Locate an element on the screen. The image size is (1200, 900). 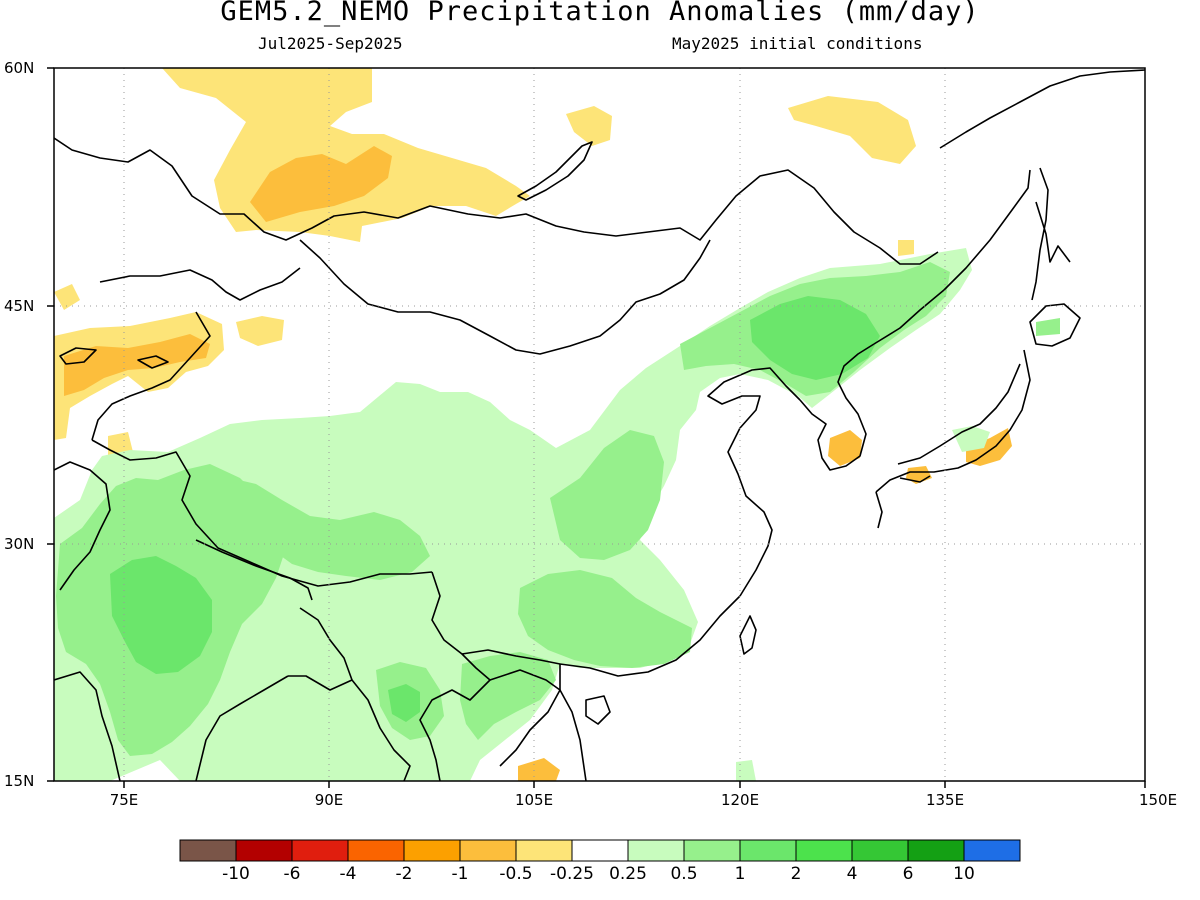
border-pakistan-india is located at coordinates (82, 526).